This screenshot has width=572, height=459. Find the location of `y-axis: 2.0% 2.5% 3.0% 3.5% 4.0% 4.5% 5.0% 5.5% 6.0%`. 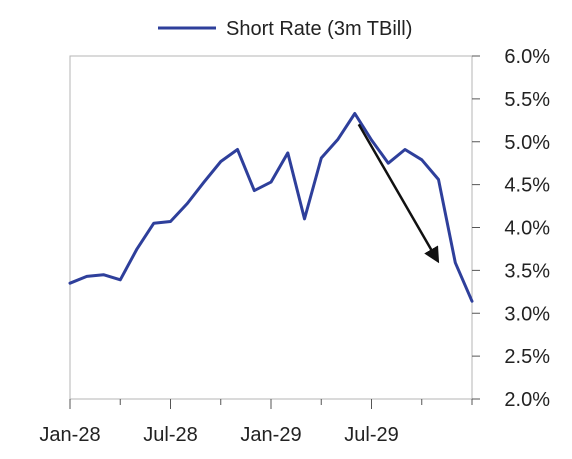

y-axis: 2.0% 2.5% 3.0% 3.5% 4.0% 4.5% 5.0% 5.5% 6.0% is located at coordinates (511, 228).